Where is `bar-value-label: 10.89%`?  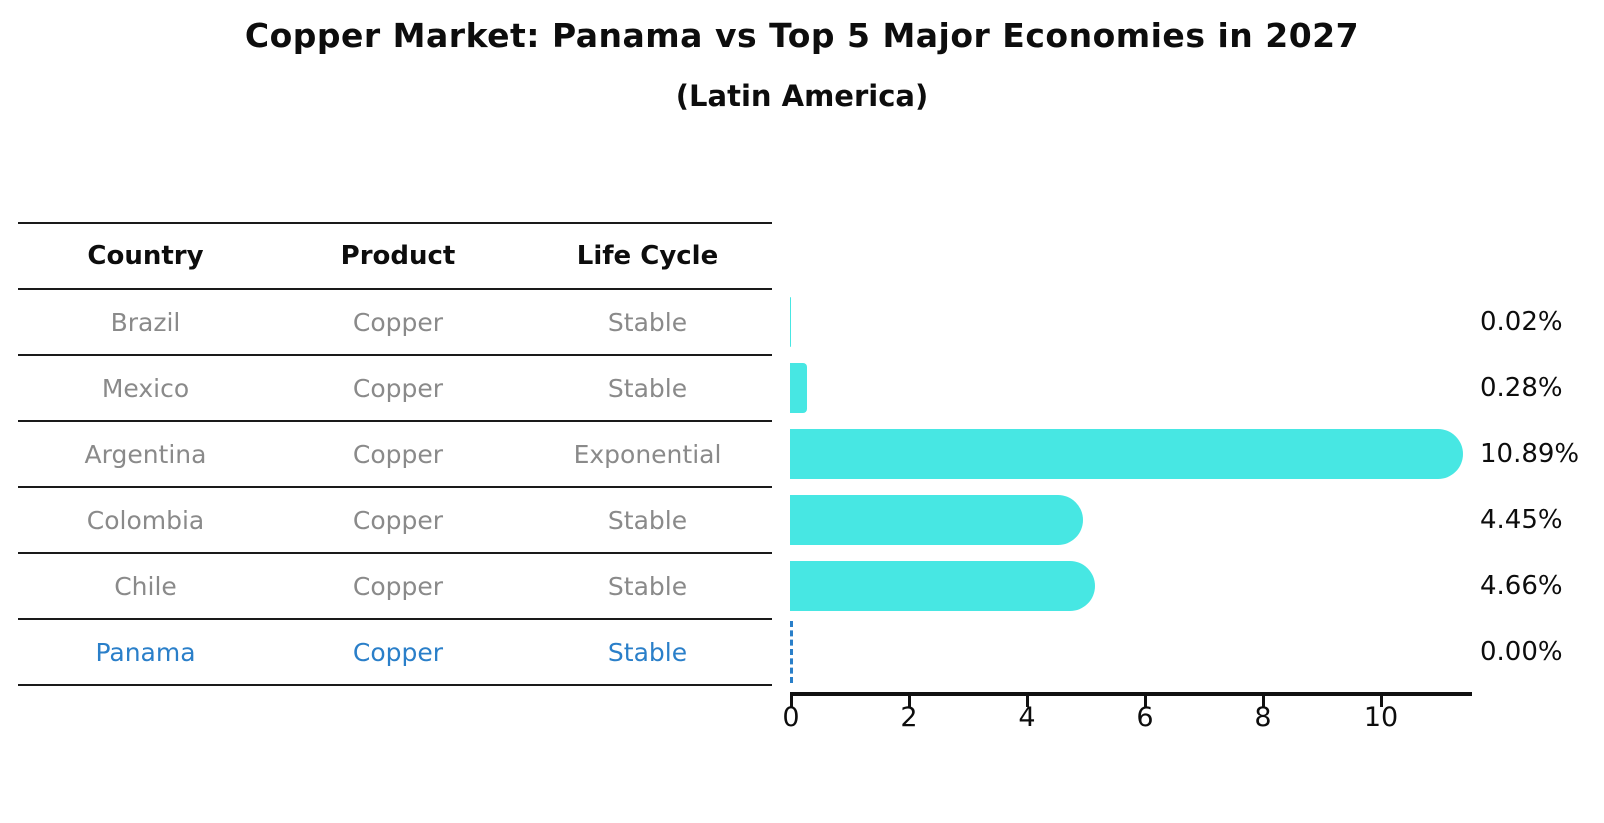
bar-value-label: 10.89% is located at coordinates (1530, 454).